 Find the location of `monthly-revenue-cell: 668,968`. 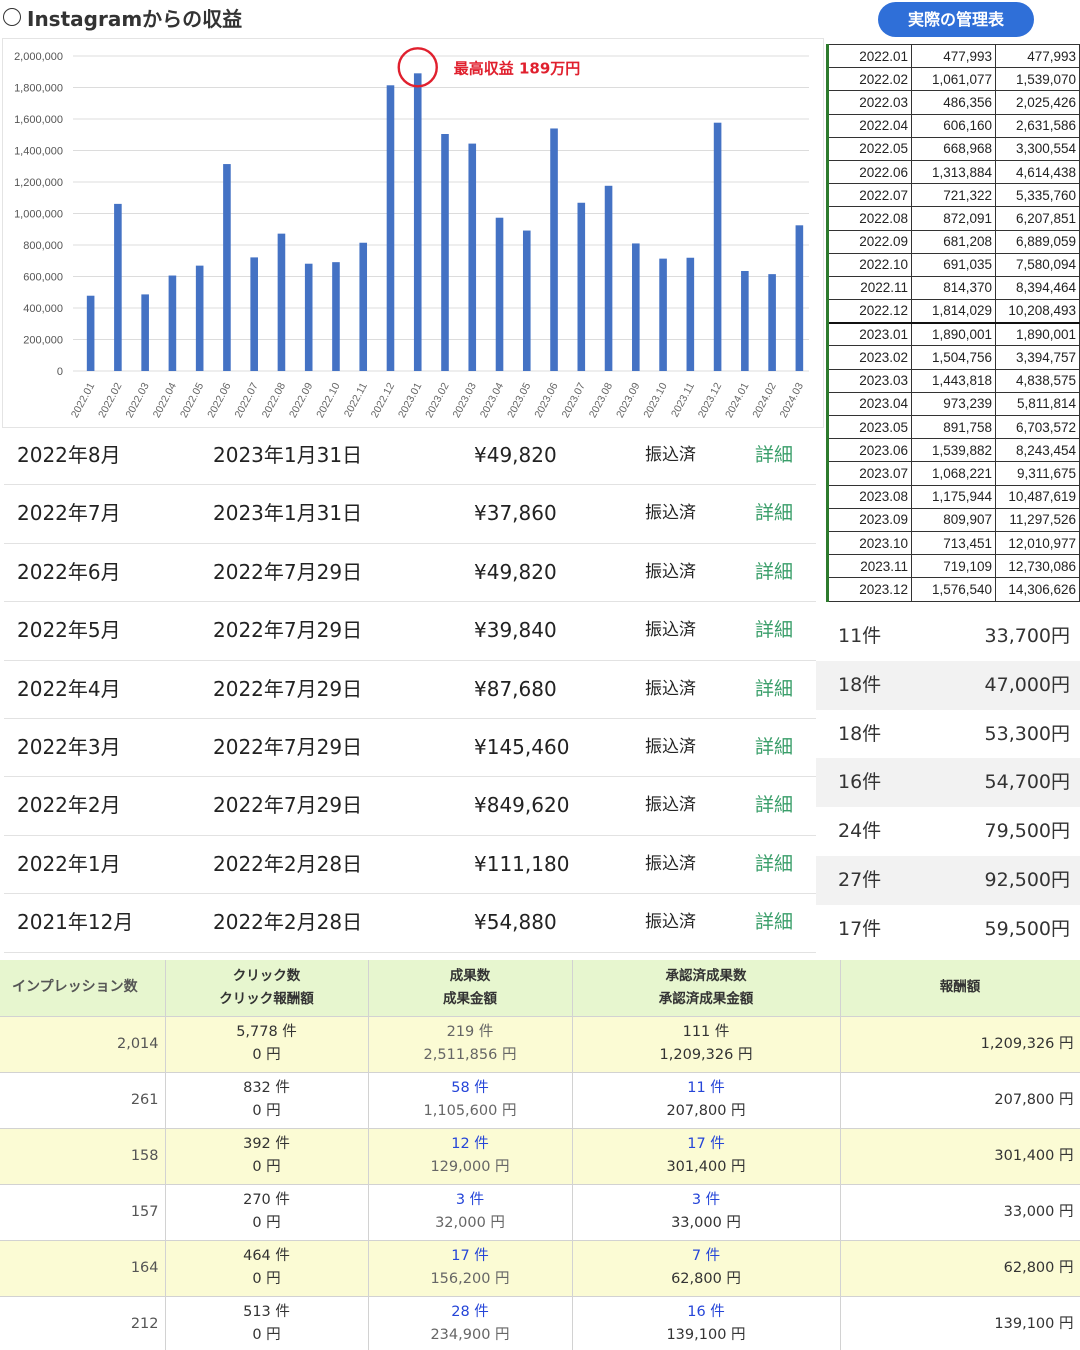

monthly-revenue-cell: 668,968 is located at coordinates (953, 148).